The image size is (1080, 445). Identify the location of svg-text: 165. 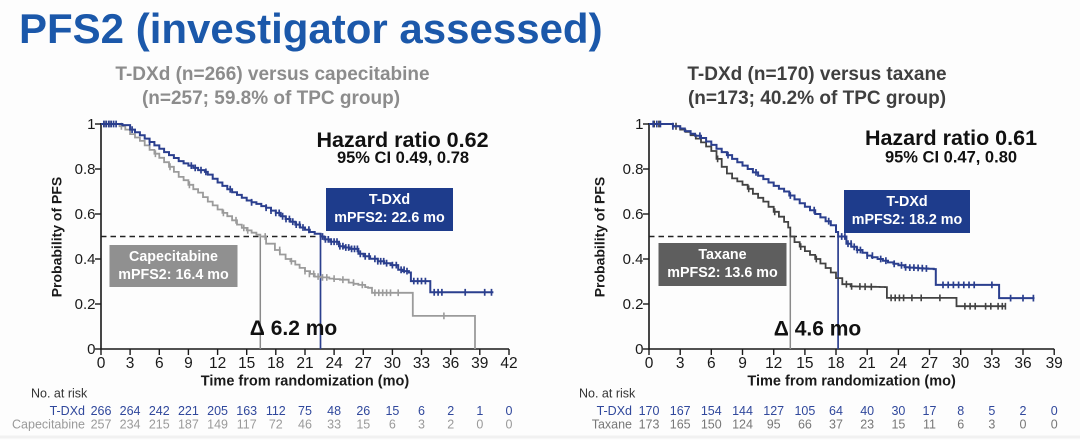
(680, 425).